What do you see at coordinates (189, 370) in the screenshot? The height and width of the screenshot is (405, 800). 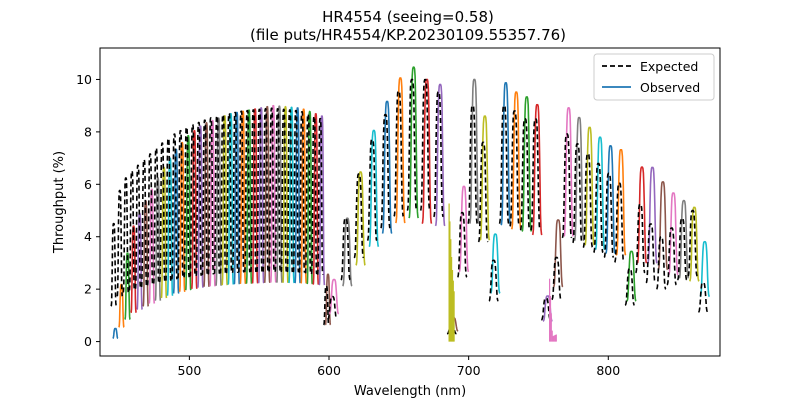 I see `x-tick-label: 500` at bounding box center [189, 370].